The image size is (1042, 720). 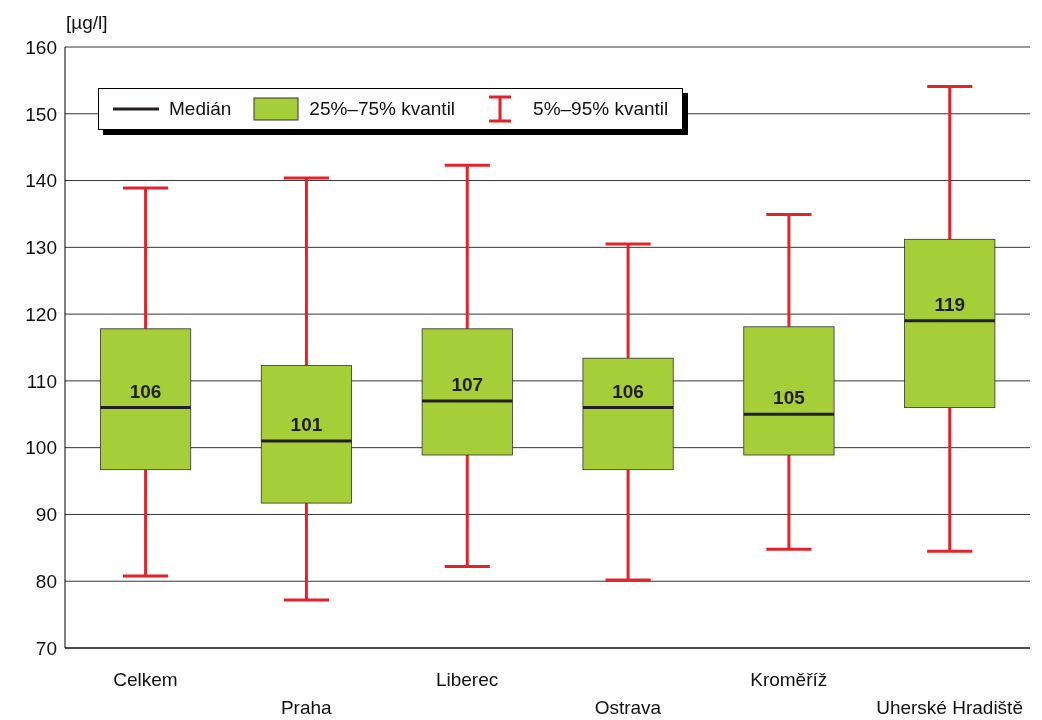 What do you see at coordinates (628, 707) in the screenshot?
I see `x-tick-label: Ostrava` at bounding box center [628, 707].